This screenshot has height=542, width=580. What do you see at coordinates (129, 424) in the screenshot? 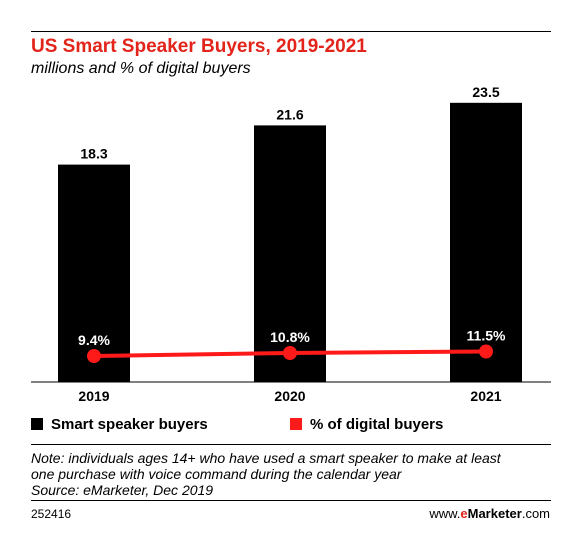
I see `legend-bar-label: Smart speaker buyers` at bounding box center [129, 424].